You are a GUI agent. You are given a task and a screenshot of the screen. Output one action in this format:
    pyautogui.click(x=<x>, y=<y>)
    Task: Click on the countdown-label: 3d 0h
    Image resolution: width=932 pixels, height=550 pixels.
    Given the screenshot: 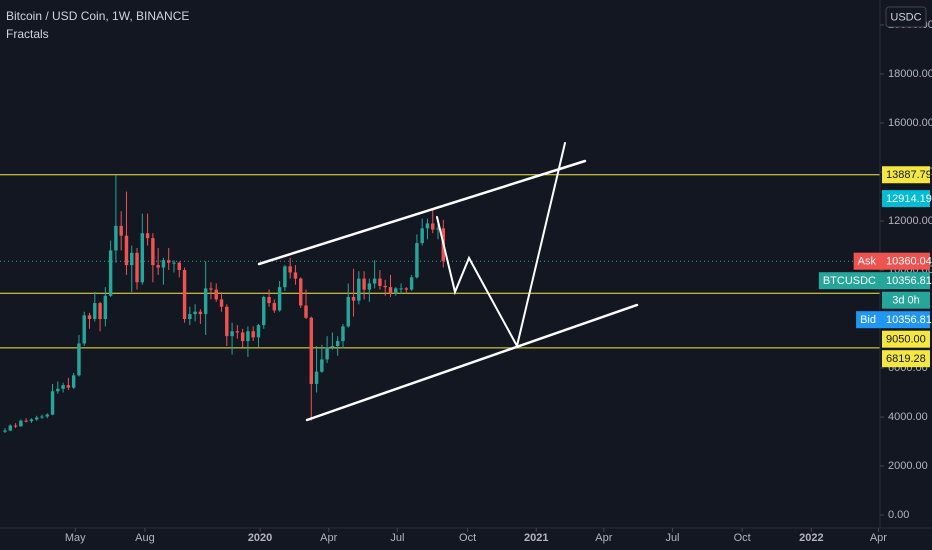 What is the action you would take?
    pyautogui.click(x=906, y=301)
    